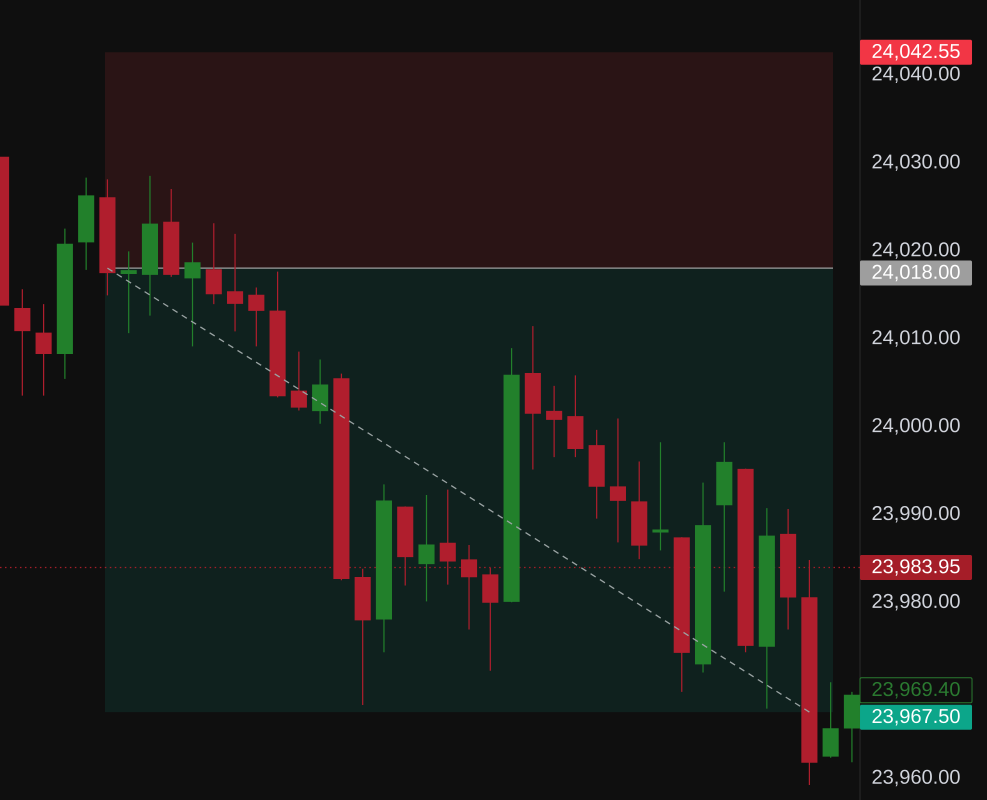 The image size is (987, 800). Describe the element at coordinates (916, 717) in the screenshot. I see `band-label: 23,967.50` at that location.